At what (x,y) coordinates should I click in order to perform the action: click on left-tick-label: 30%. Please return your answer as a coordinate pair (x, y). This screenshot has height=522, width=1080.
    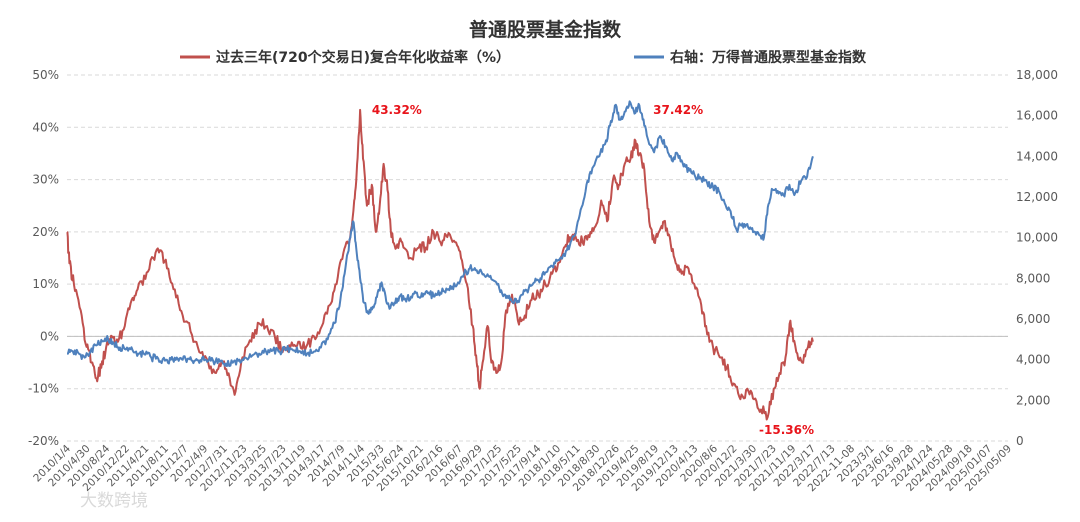
    Looking at the image, I should click on (45, 180).